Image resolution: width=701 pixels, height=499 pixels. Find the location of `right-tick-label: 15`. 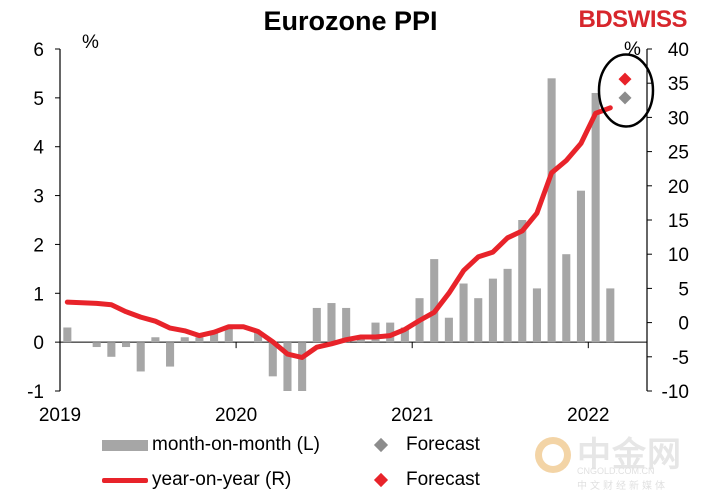

right-tick-label: 15 is located at coordinates (678, 221).